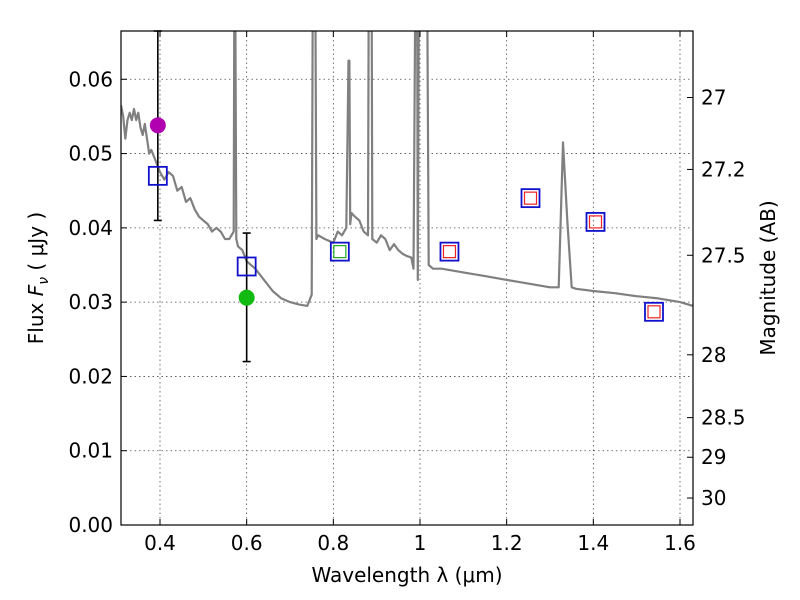 The height and width of the screenshot is (600, 800). I want to click on y-tick-label: 0.02, so click(90, 376).